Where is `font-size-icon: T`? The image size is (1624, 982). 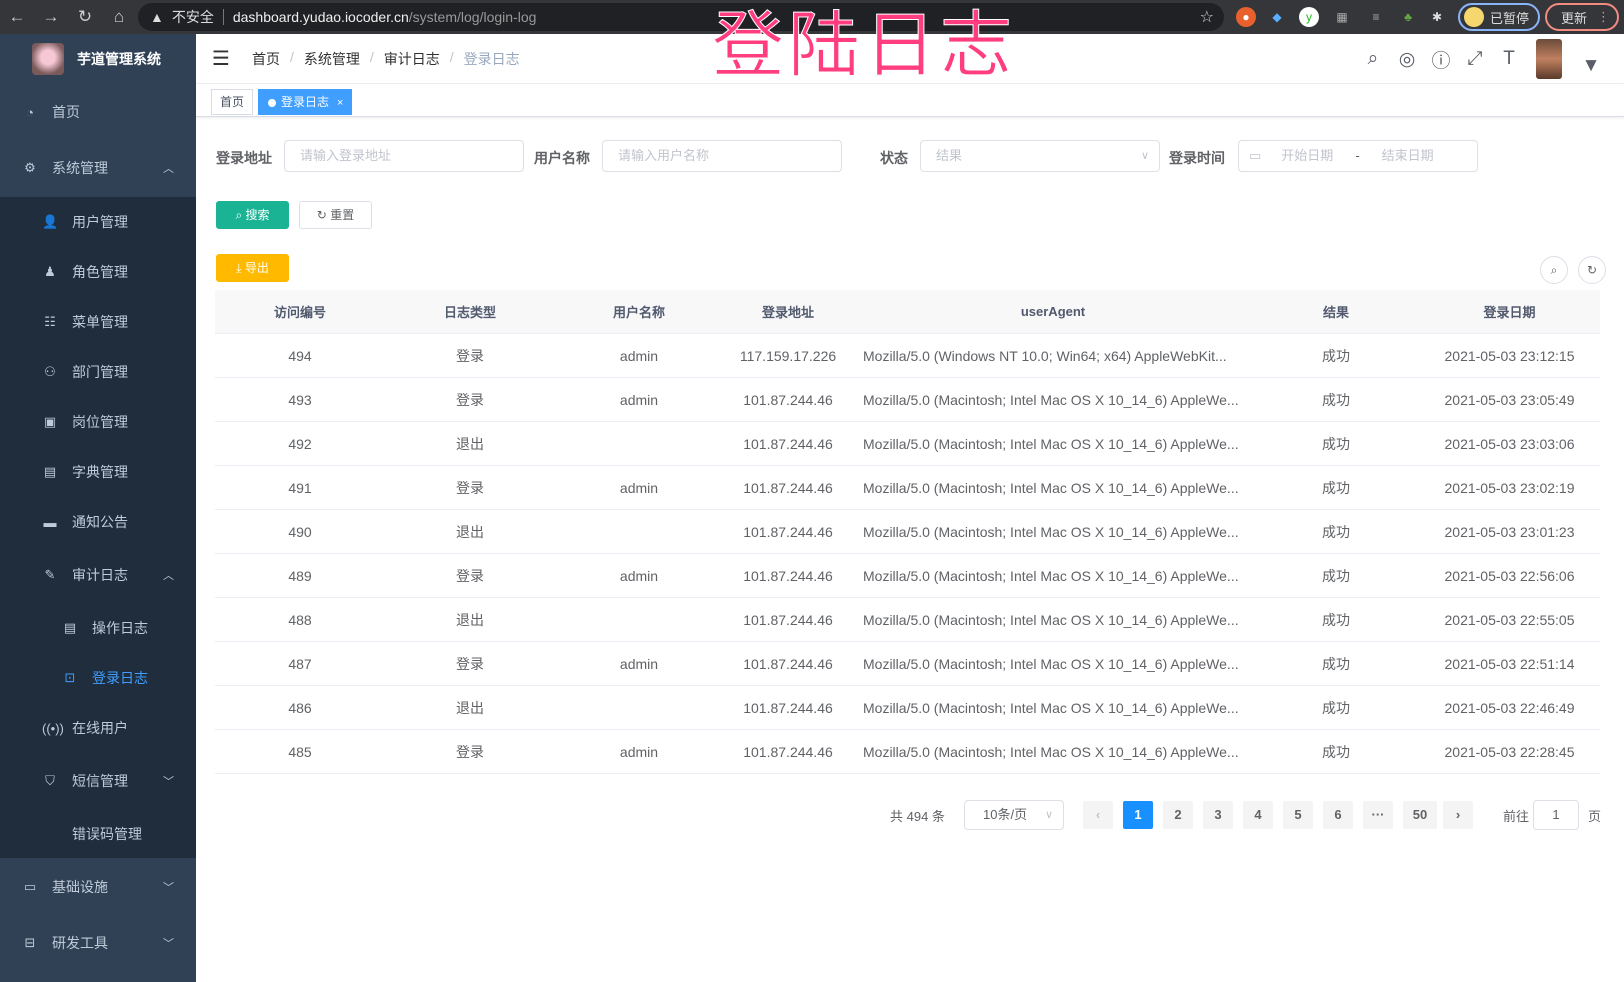 font-size-icon: T is located at coordinates (1509, 58).